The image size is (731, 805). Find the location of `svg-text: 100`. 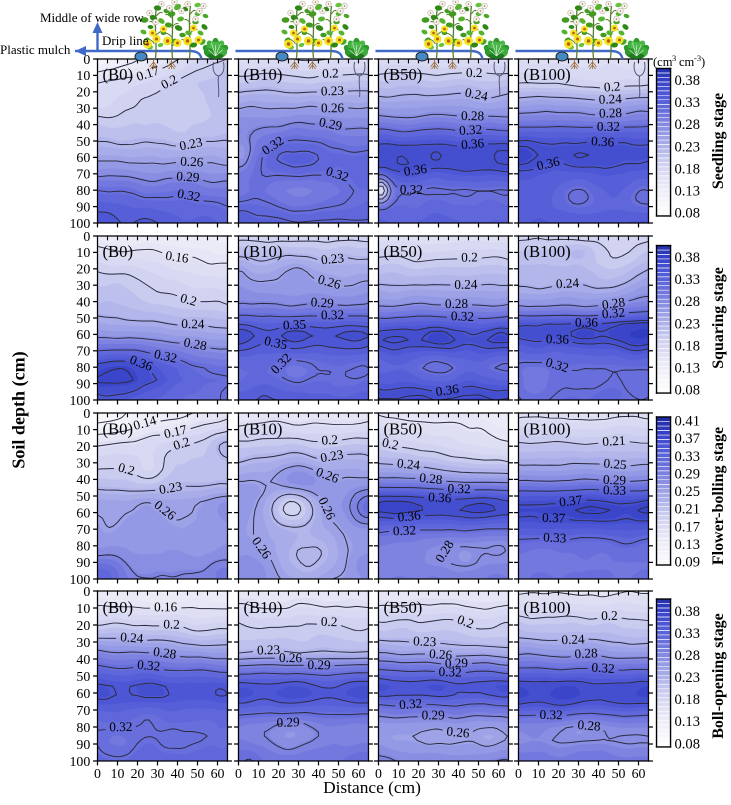

svg-text: 100 is located at coordinates (79, 401).